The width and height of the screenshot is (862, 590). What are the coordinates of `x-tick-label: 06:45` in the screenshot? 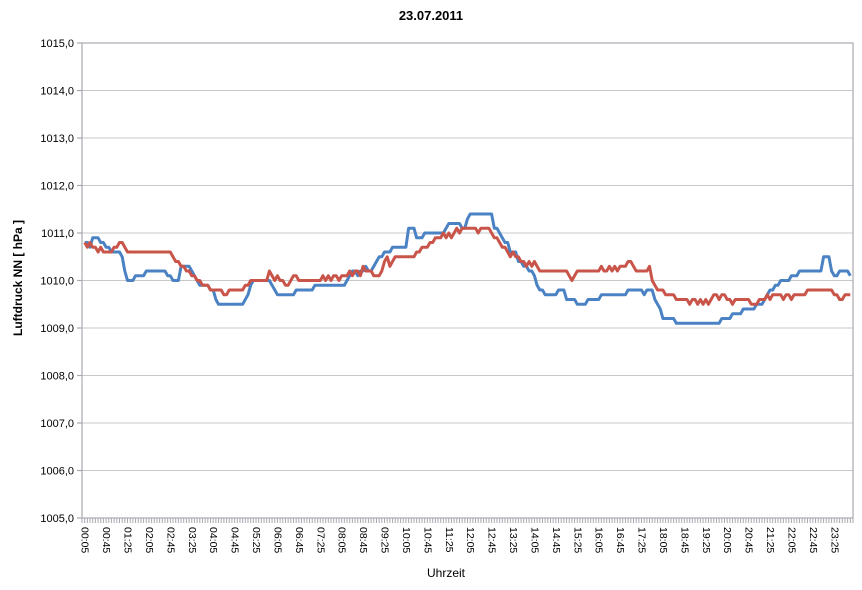 It's located at (299, 540).